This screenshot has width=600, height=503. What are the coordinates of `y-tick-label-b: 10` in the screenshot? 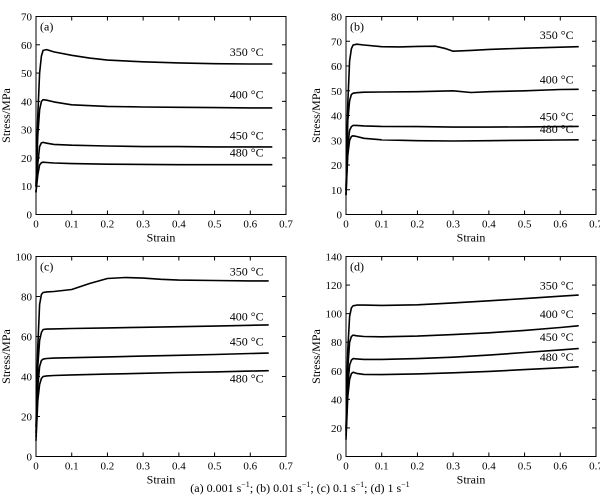 It's located at (337, 191).